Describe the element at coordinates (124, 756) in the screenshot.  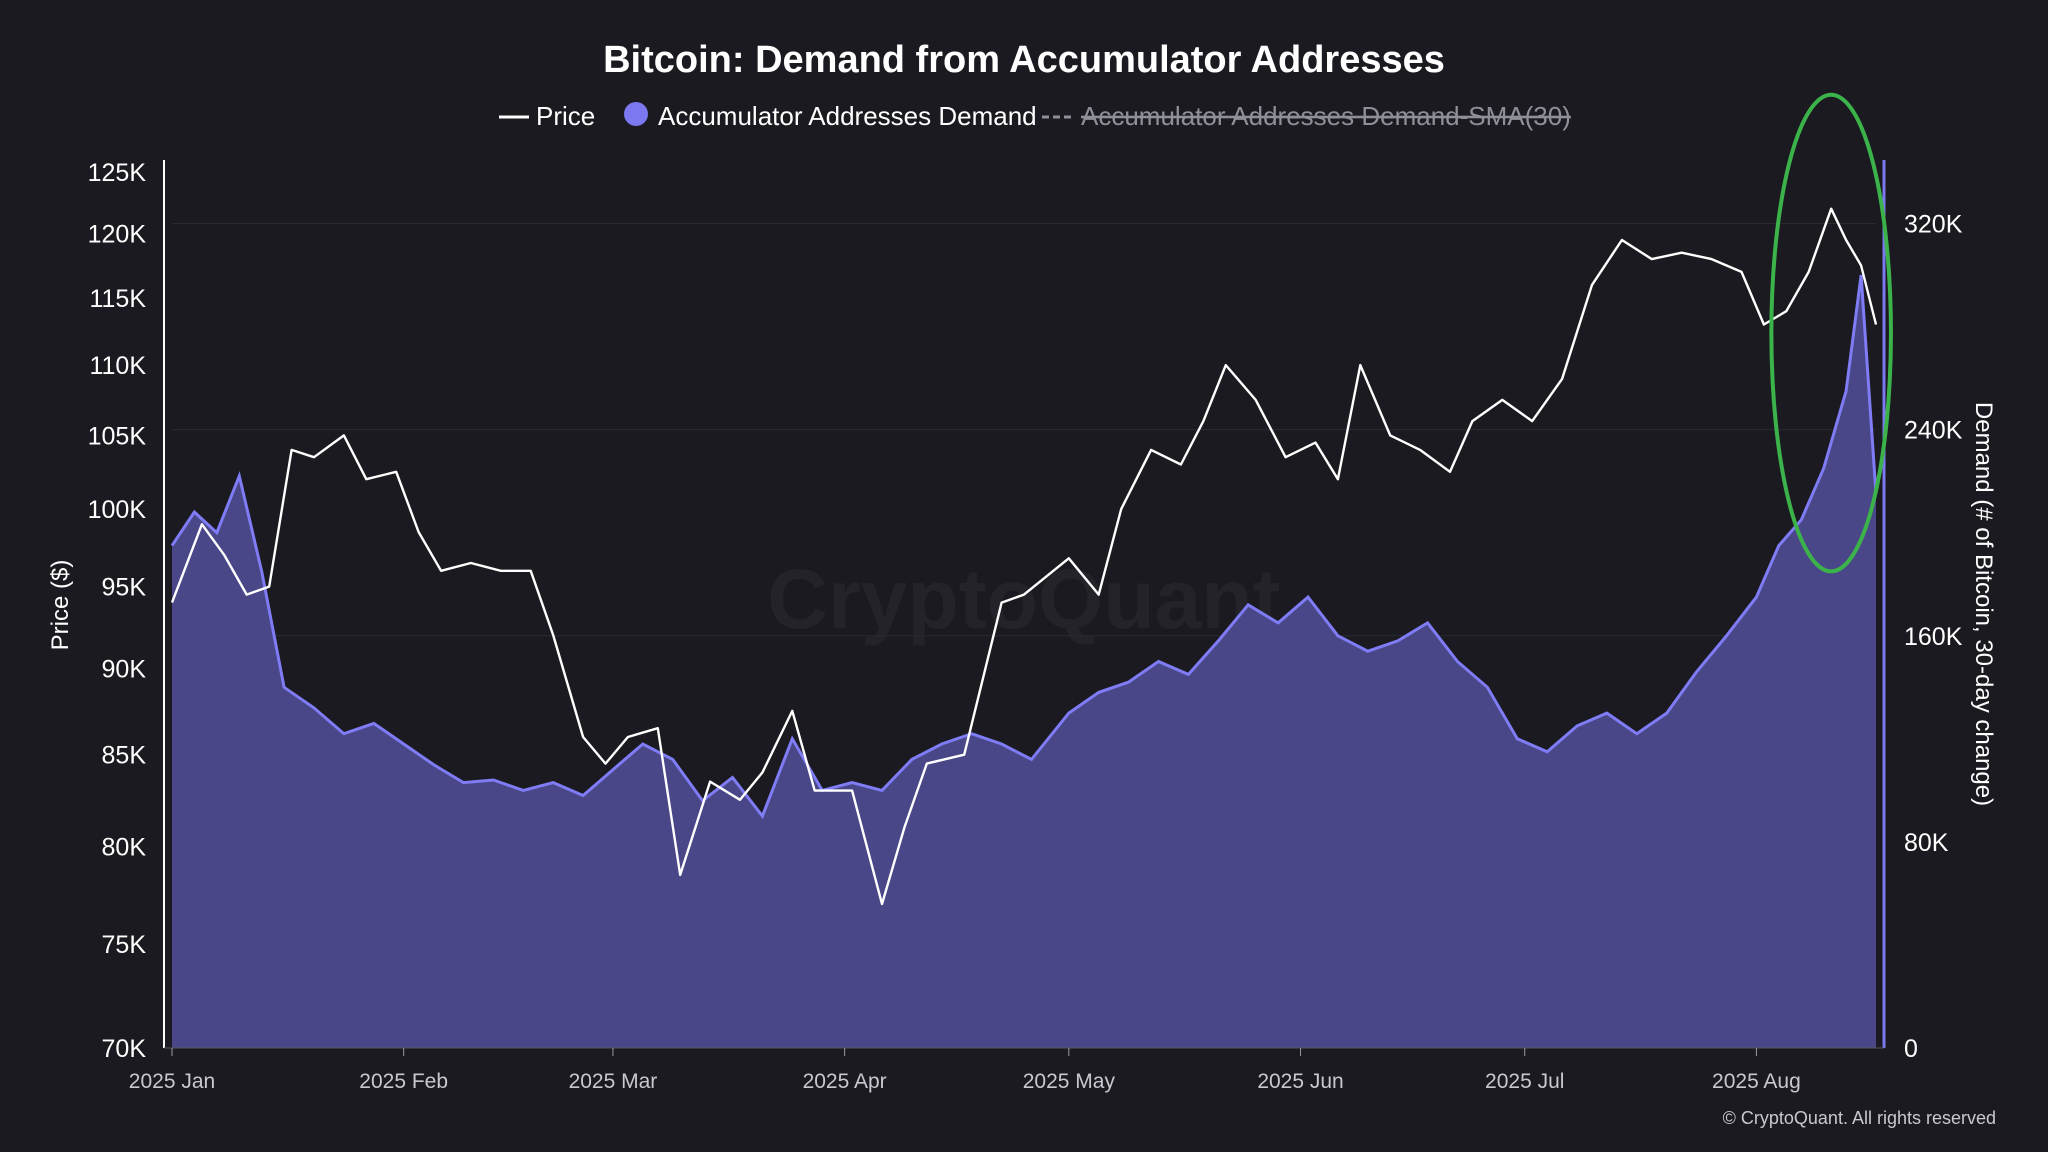
I see `left-tick-label: 85K` at that location.